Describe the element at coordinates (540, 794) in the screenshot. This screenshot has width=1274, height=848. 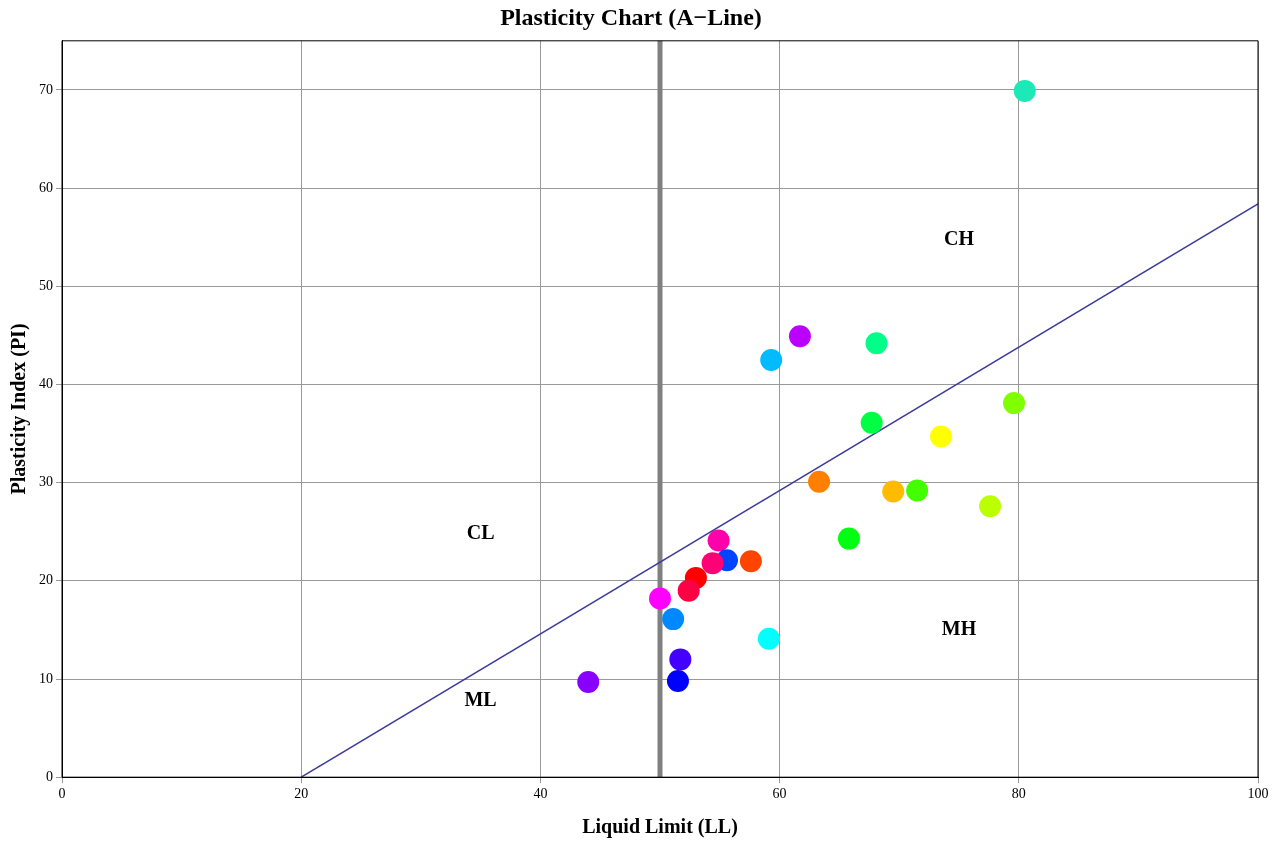
I see `x-tick-label: 40` at that location.